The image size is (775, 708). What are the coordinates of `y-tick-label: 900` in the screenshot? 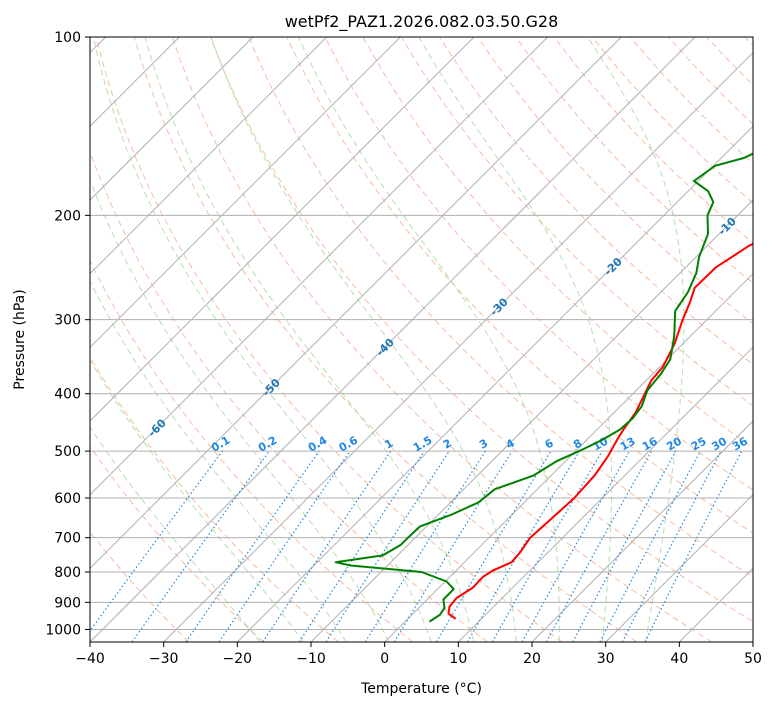 It's located at (67, 603).